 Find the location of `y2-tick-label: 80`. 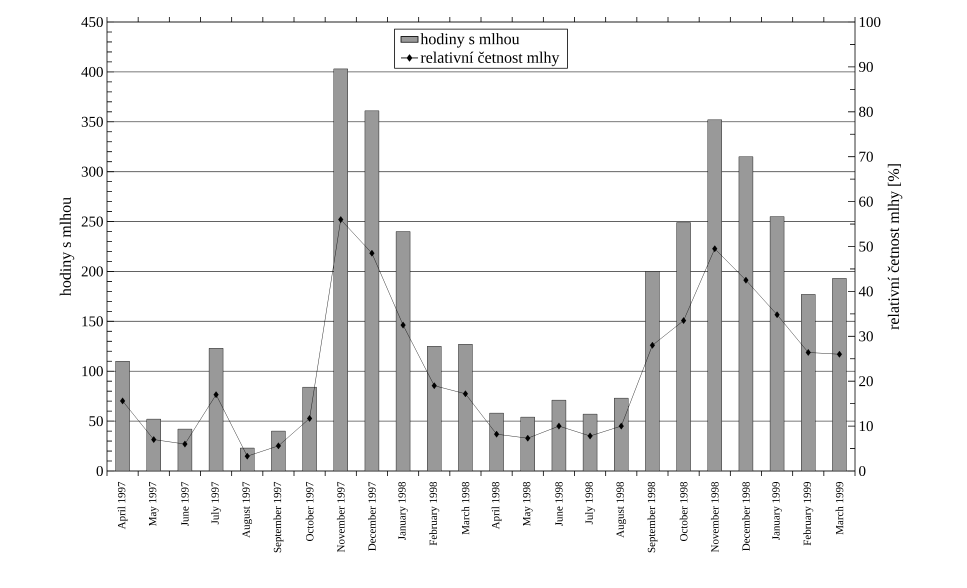

y2-tick-label: 80 is located at coordinates (866, 111).